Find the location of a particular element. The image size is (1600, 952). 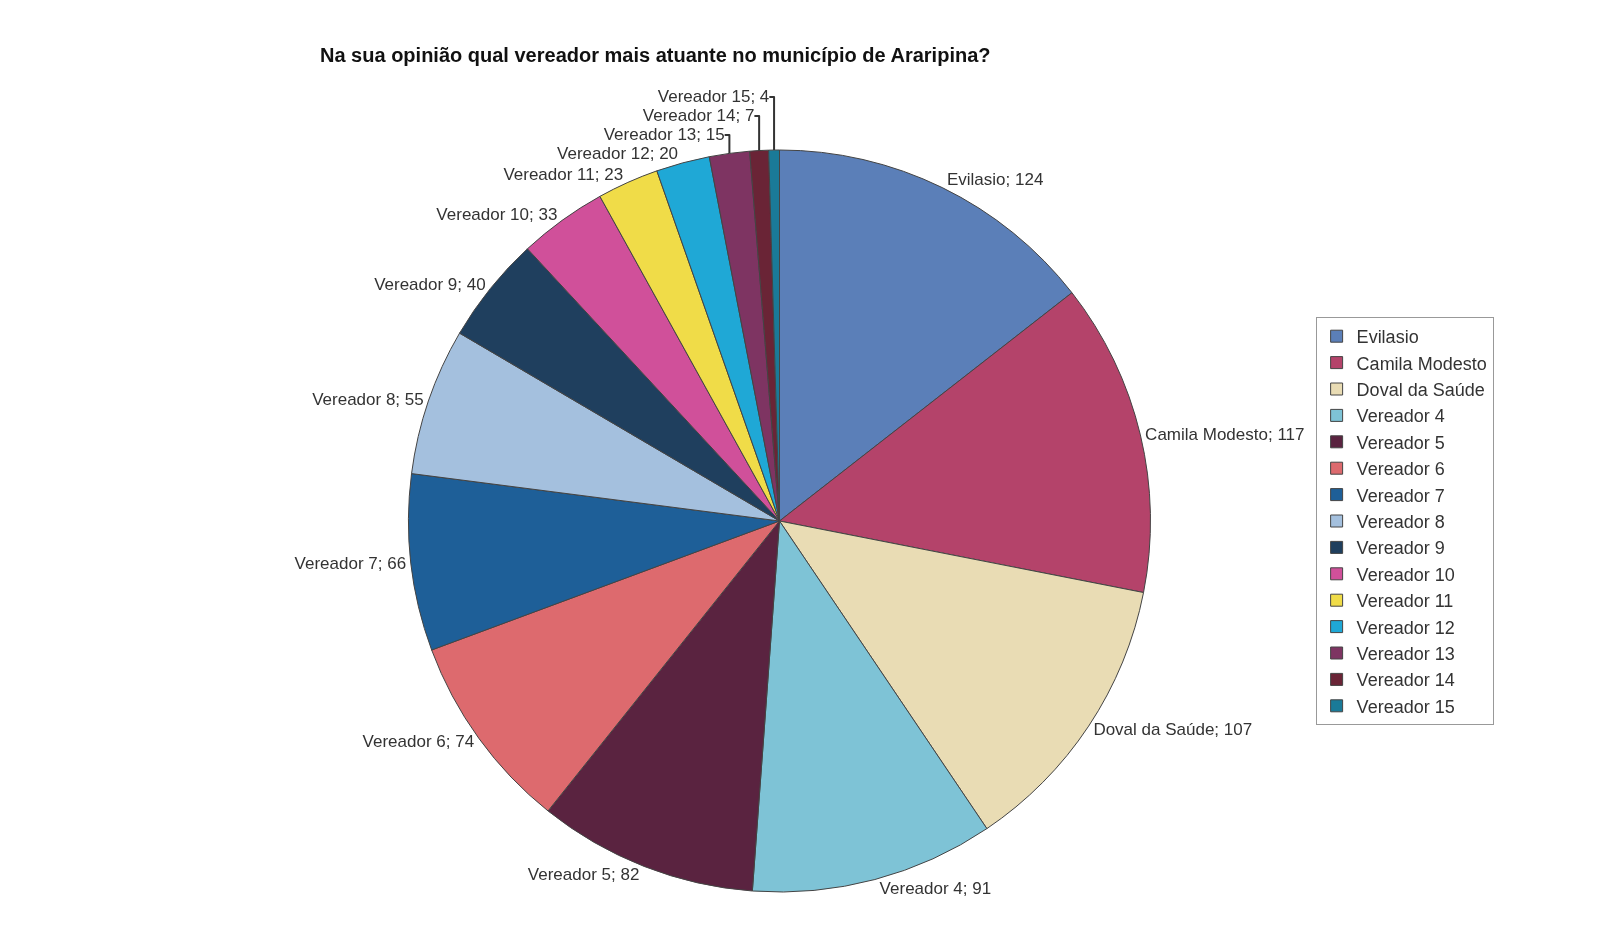

data-label: Vereador 7; 66 is located at coordinates (350, 563).